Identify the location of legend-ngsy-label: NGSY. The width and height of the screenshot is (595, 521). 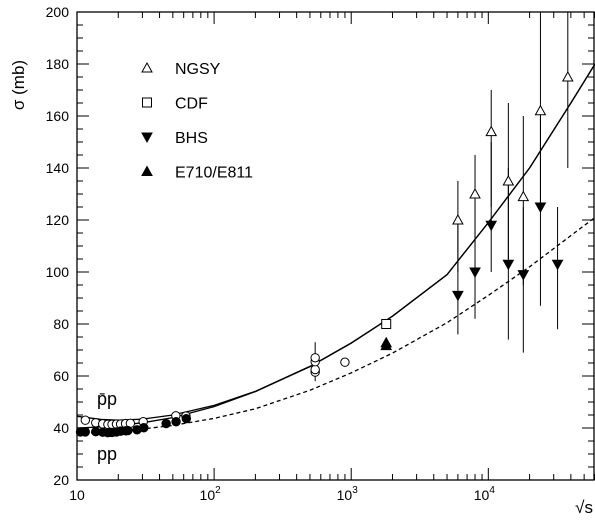
(198, 69).